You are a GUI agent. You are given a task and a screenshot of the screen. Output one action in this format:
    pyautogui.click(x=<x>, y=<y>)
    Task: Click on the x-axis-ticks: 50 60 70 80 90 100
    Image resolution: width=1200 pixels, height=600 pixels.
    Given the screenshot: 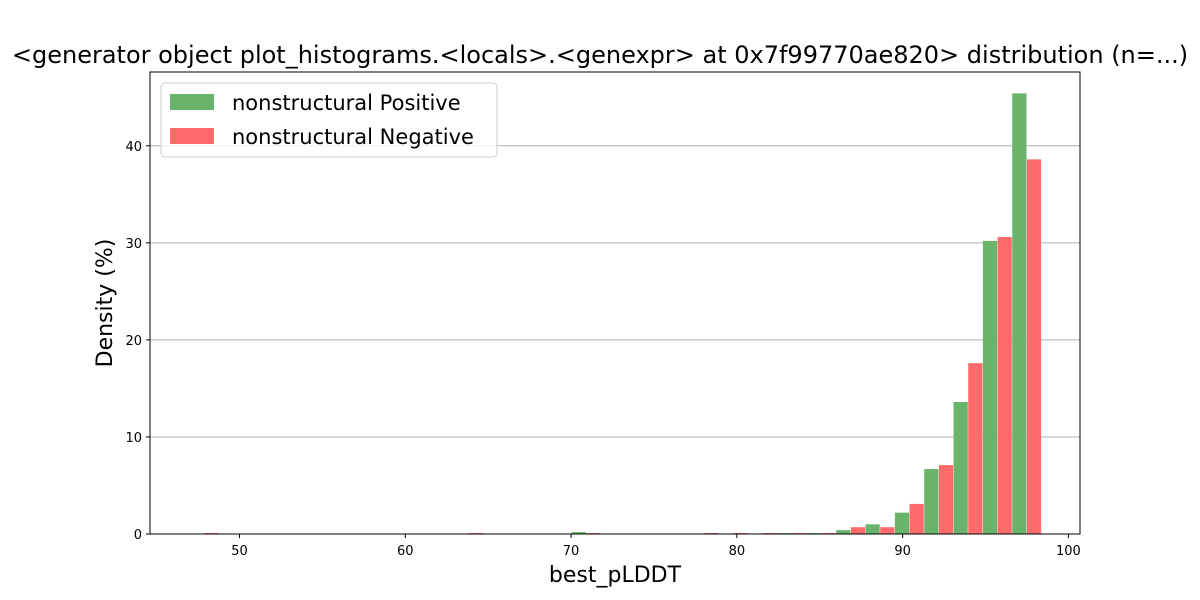 What is the action you would take?
    pyautogui.click(x=656, y=546)
    